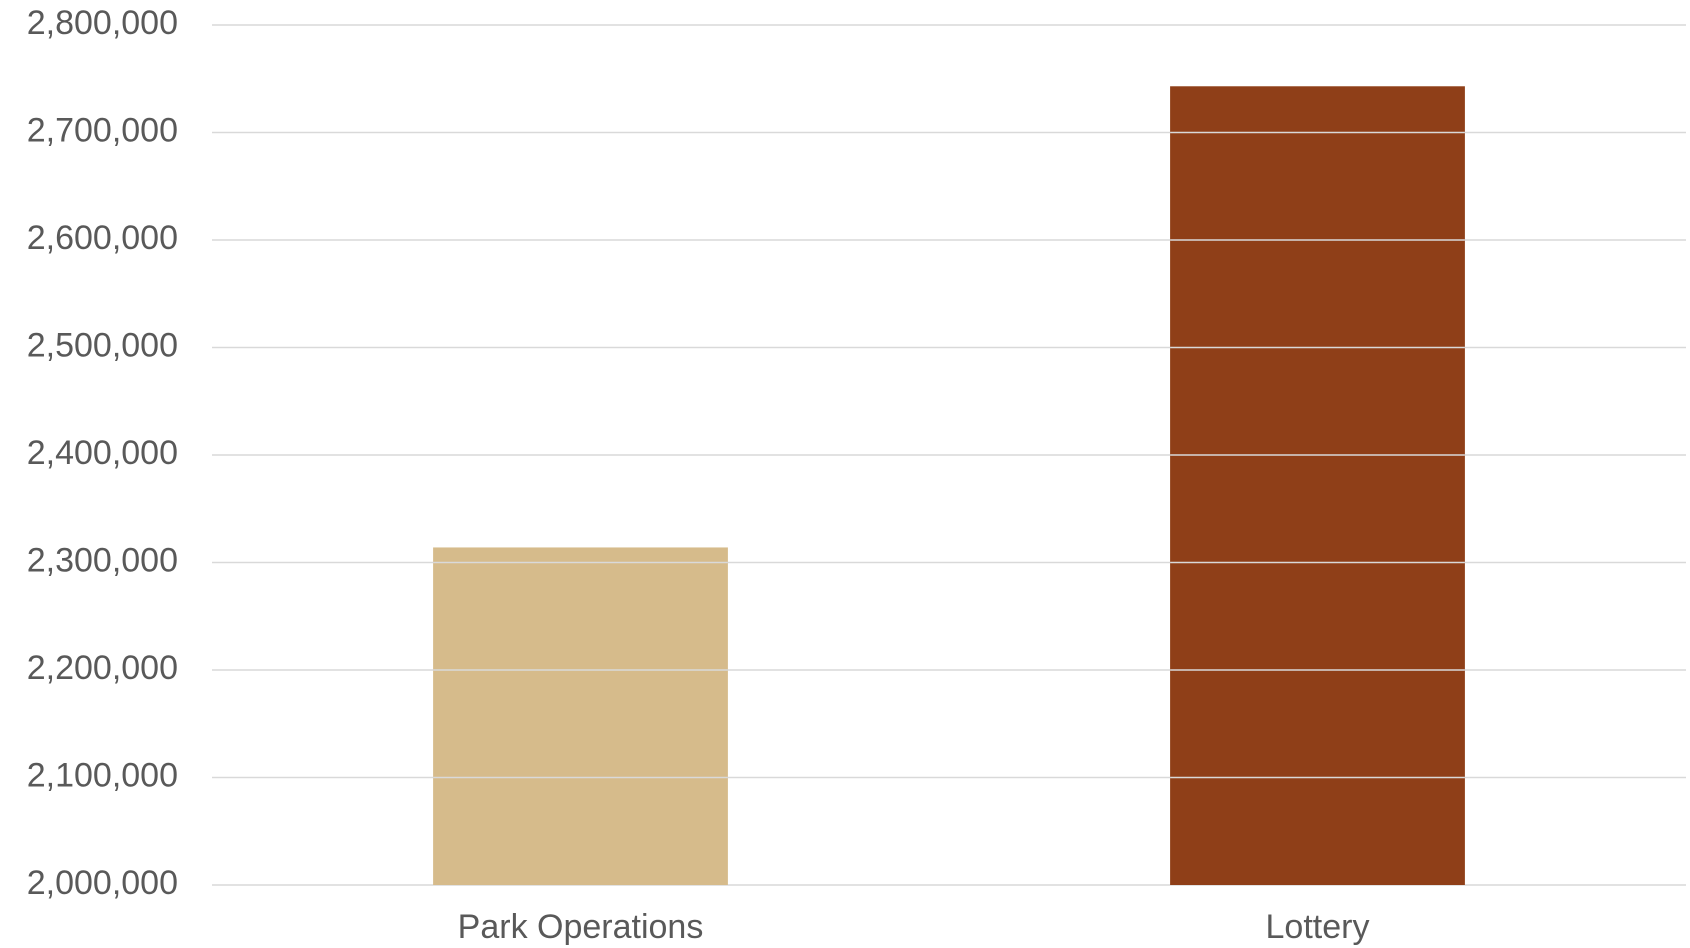  I want to click on y-tick-label: 2,200,000, so click(102, 668).